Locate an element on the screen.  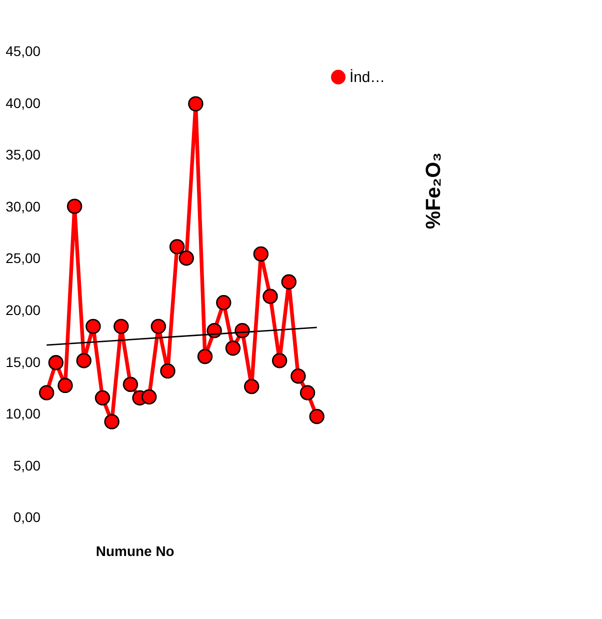
y-tick-label: 30,00 is located at coordinates (23, 206).